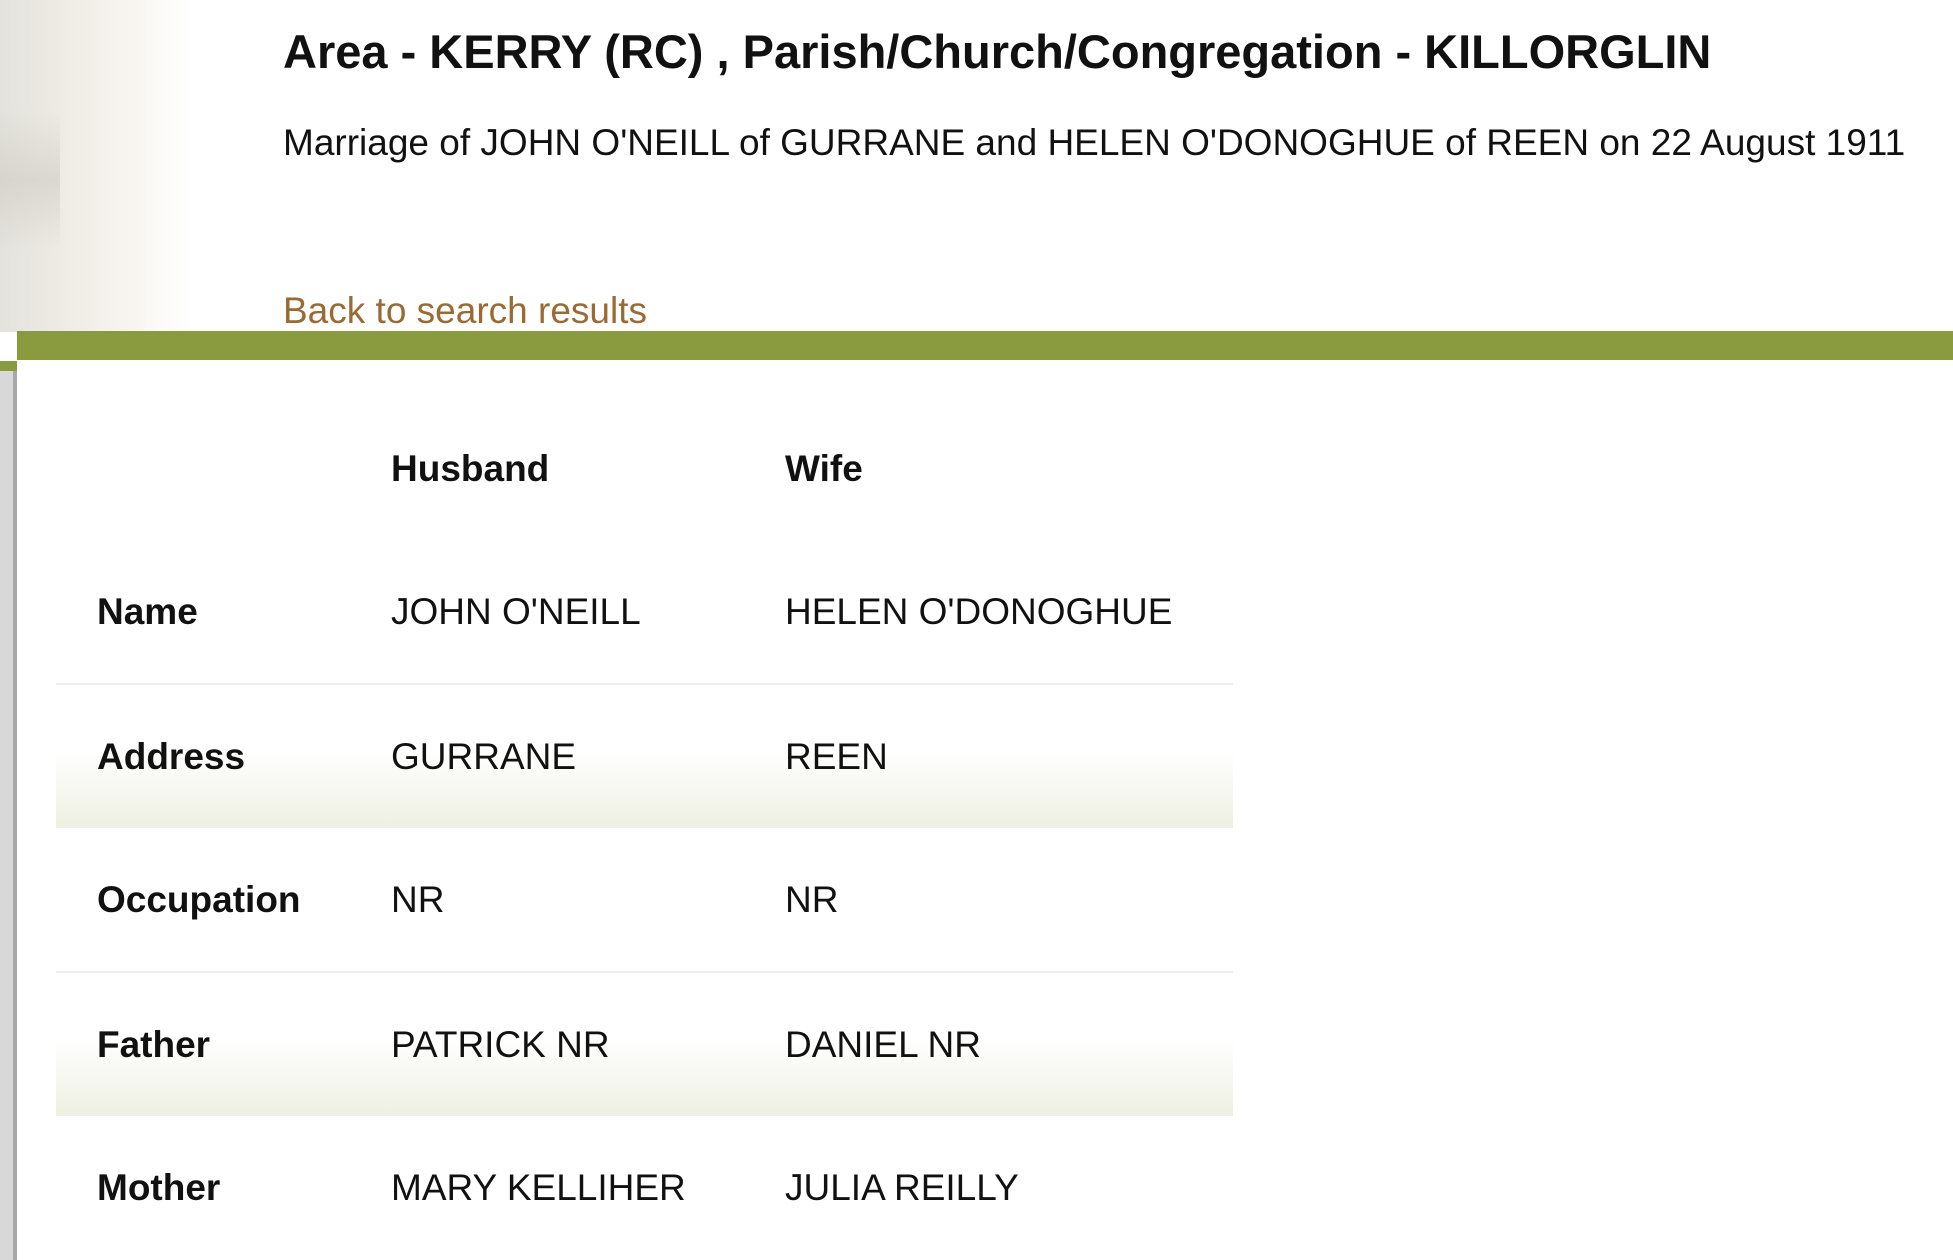 This screenshot has height=1260, width=1953. What do you see at coordinates (644, 612) in the screenshot?
I see `table-row: Name JOHN O'NEILL HELEN O'DONOGHUE` at bounding box center [644, 612].